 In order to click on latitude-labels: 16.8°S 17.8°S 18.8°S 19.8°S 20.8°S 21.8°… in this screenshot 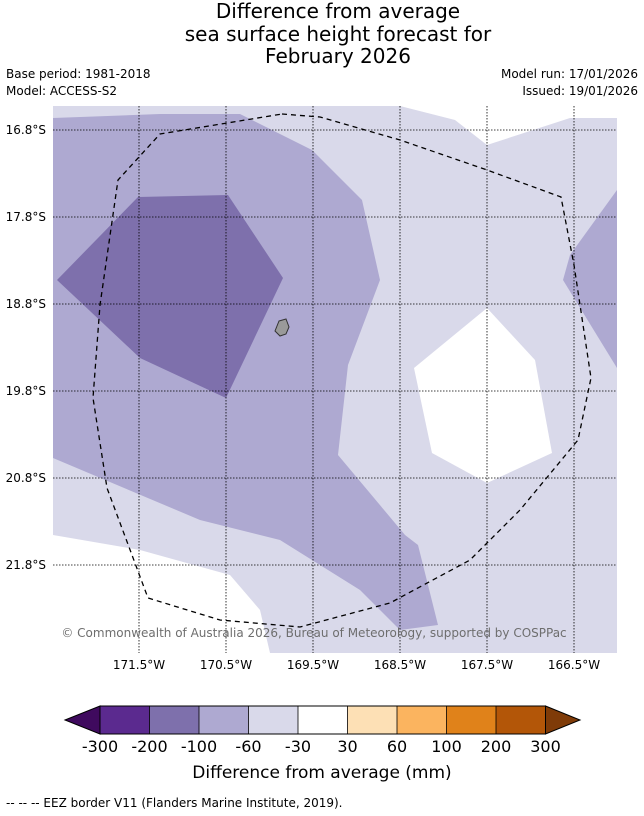, I will do `click(26, 347)`.